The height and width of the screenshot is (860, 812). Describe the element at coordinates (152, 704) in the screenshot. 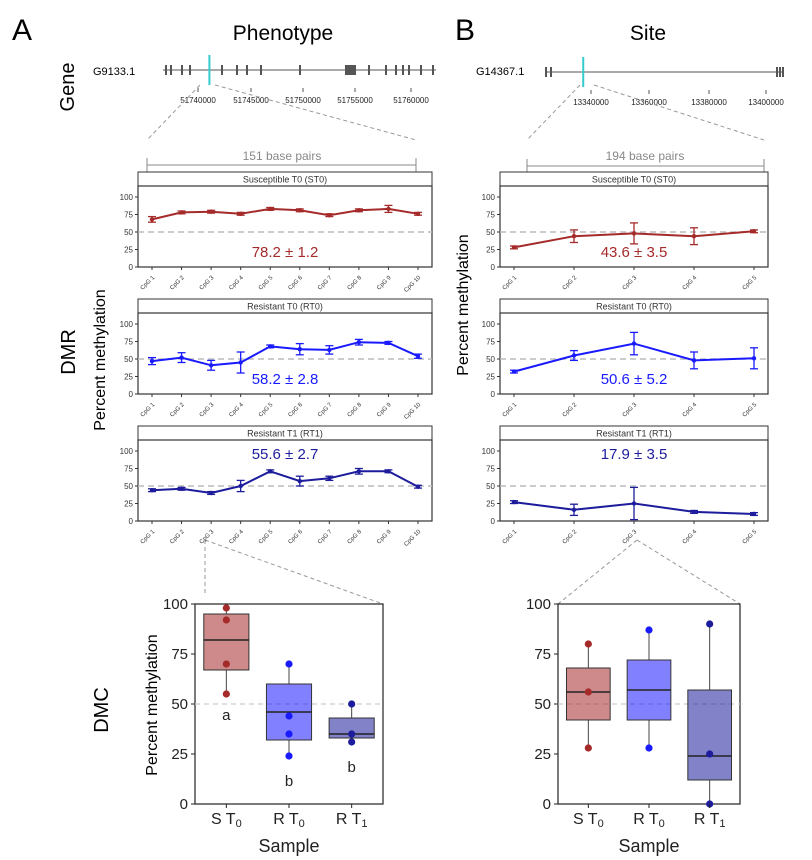

I see `dmc-a-ylabel: Percent methylation` at that location.